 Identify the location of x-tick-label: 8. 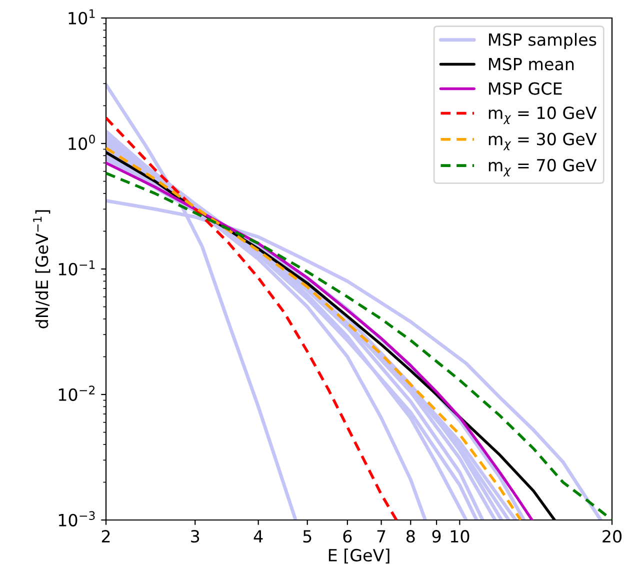
(410, 536).